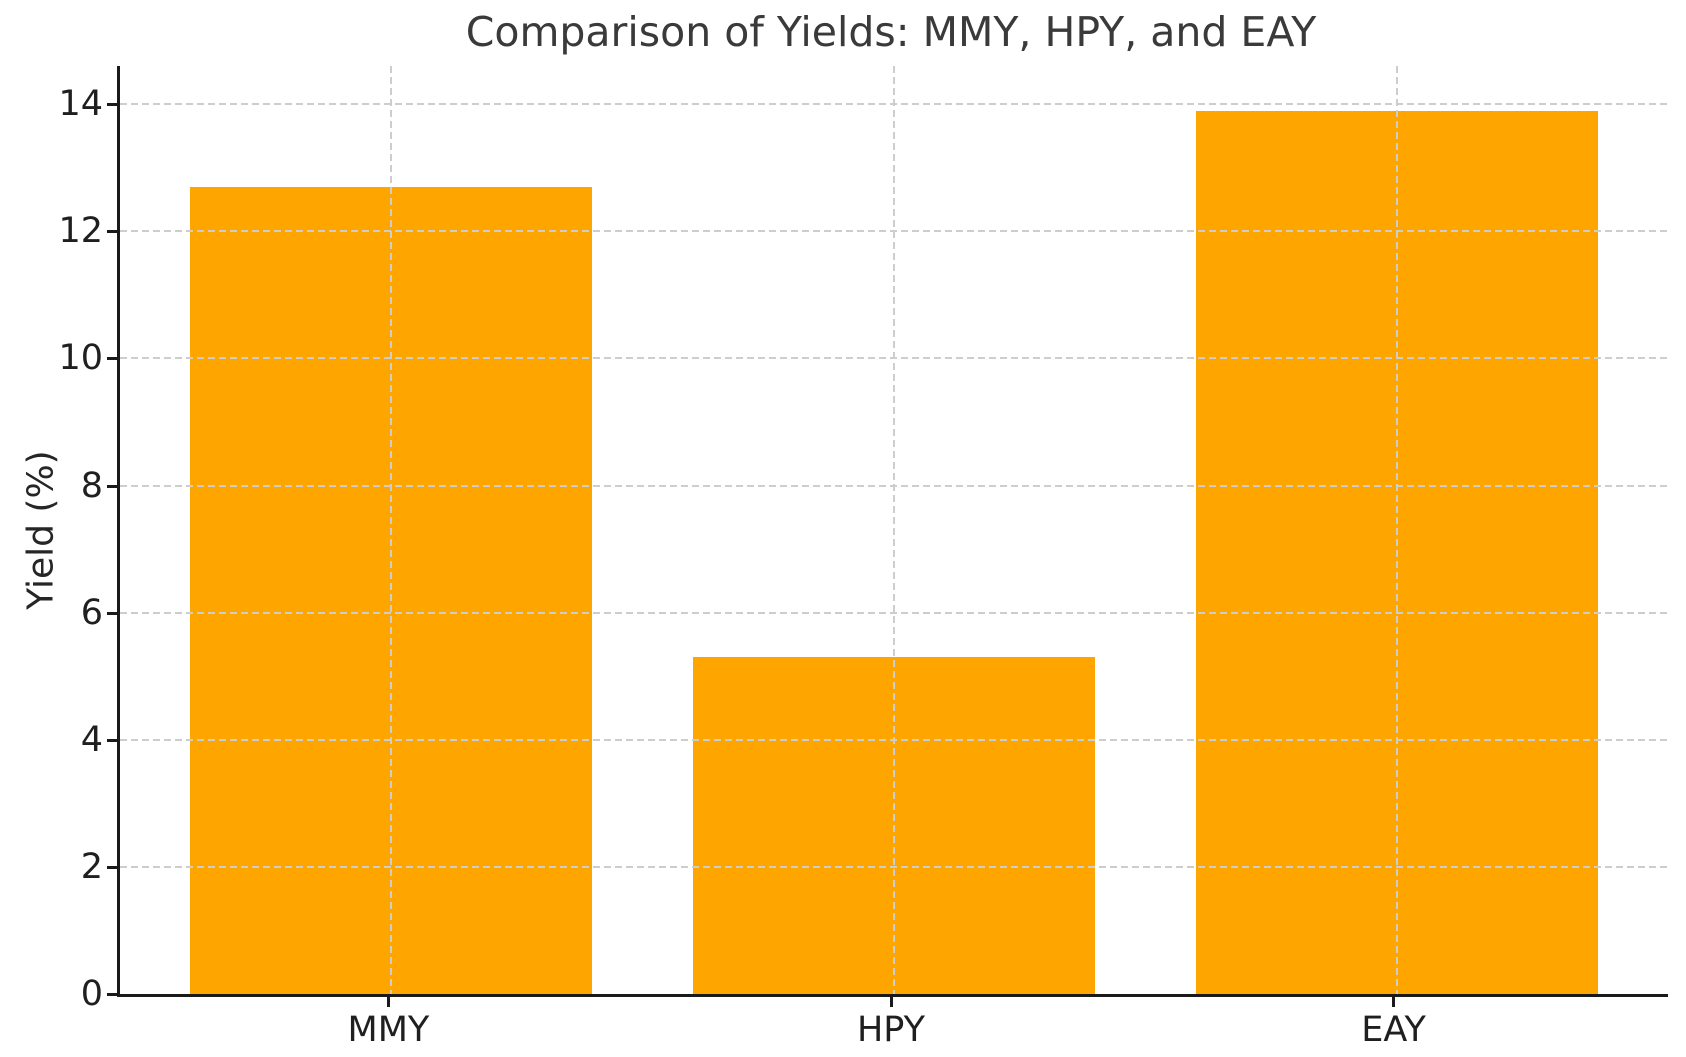 The image size is (1686, 1057). I want to click on x-tick-label-hpy: HPY, so click(891, 1030).